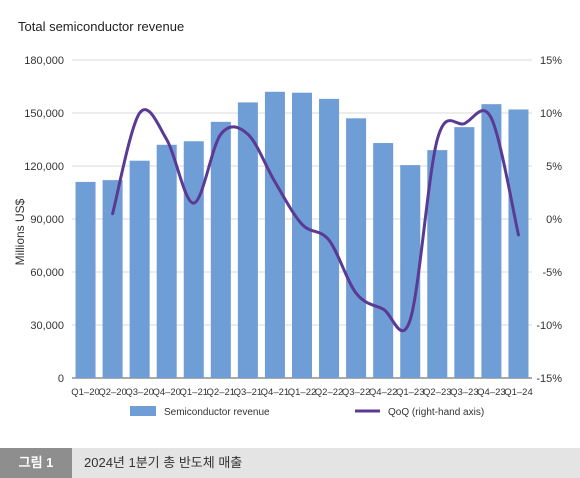  Describe the element at coordinates (436, 412) in the screenshot. I see `legend-label-qoq: QoQ (right-hand axis)` at that location.